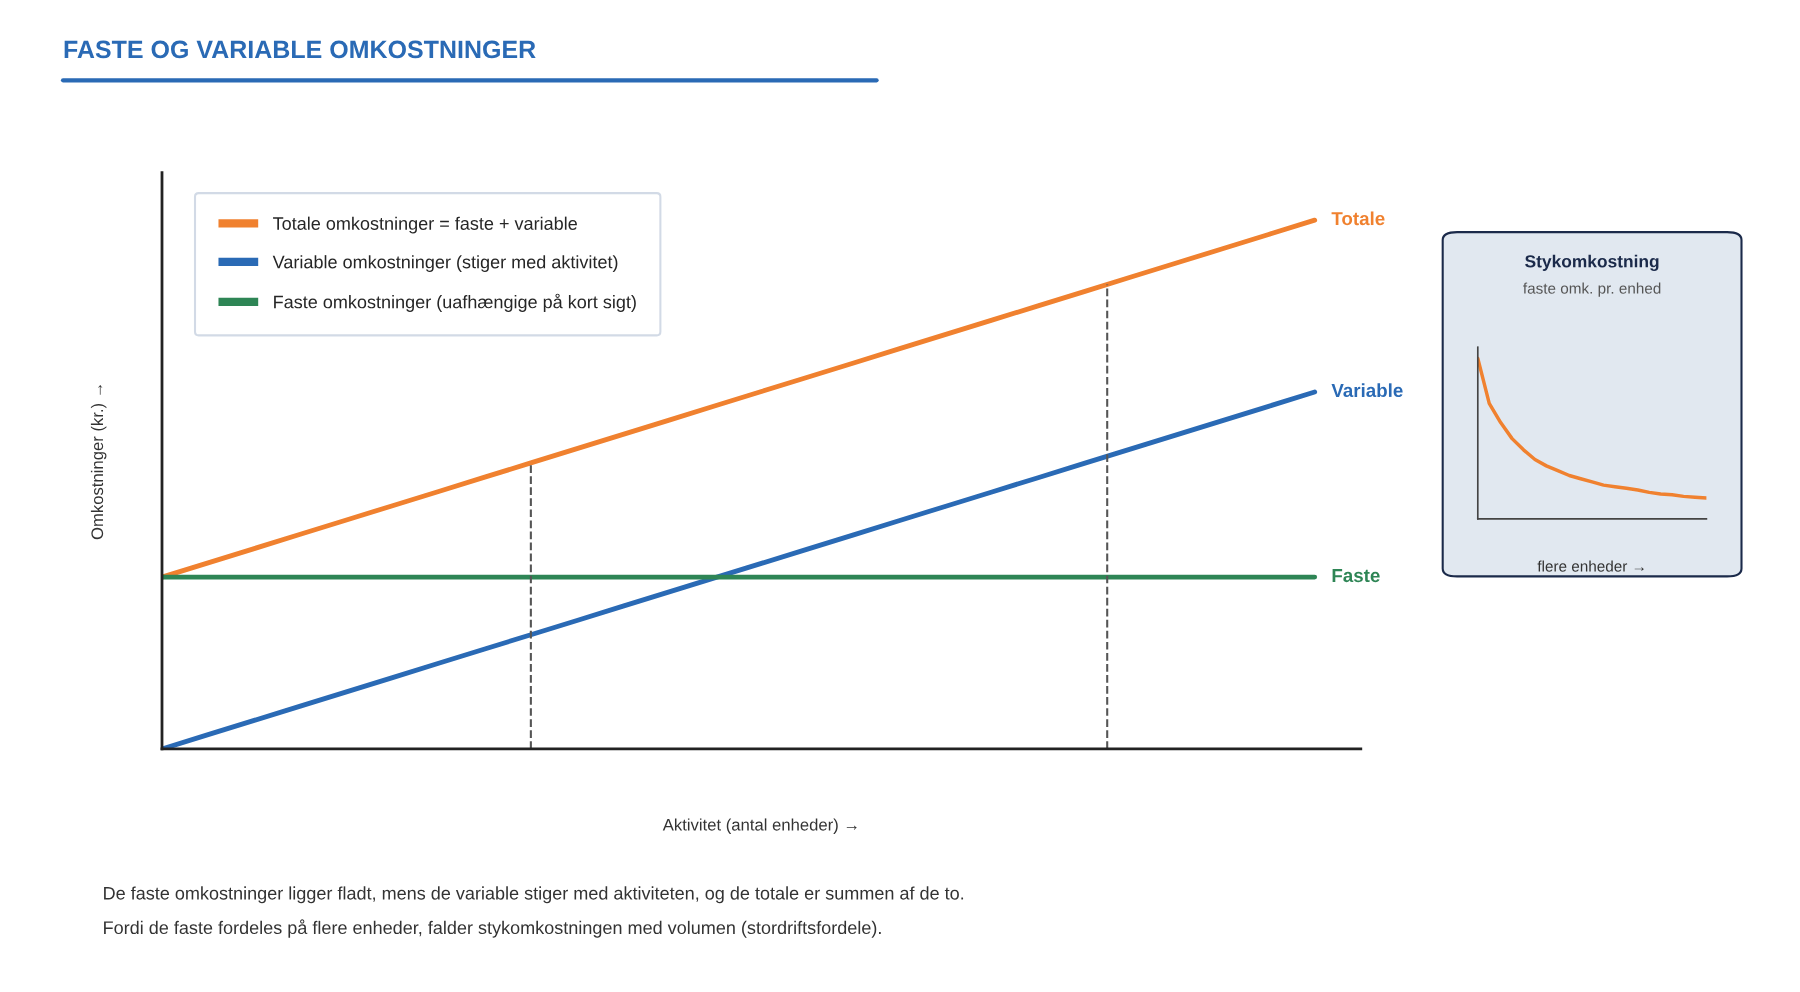  What do you see at coordinates (1356, 576) in the screenshot?
I see `annotation: Faste` at bounding box center [1356, 576].